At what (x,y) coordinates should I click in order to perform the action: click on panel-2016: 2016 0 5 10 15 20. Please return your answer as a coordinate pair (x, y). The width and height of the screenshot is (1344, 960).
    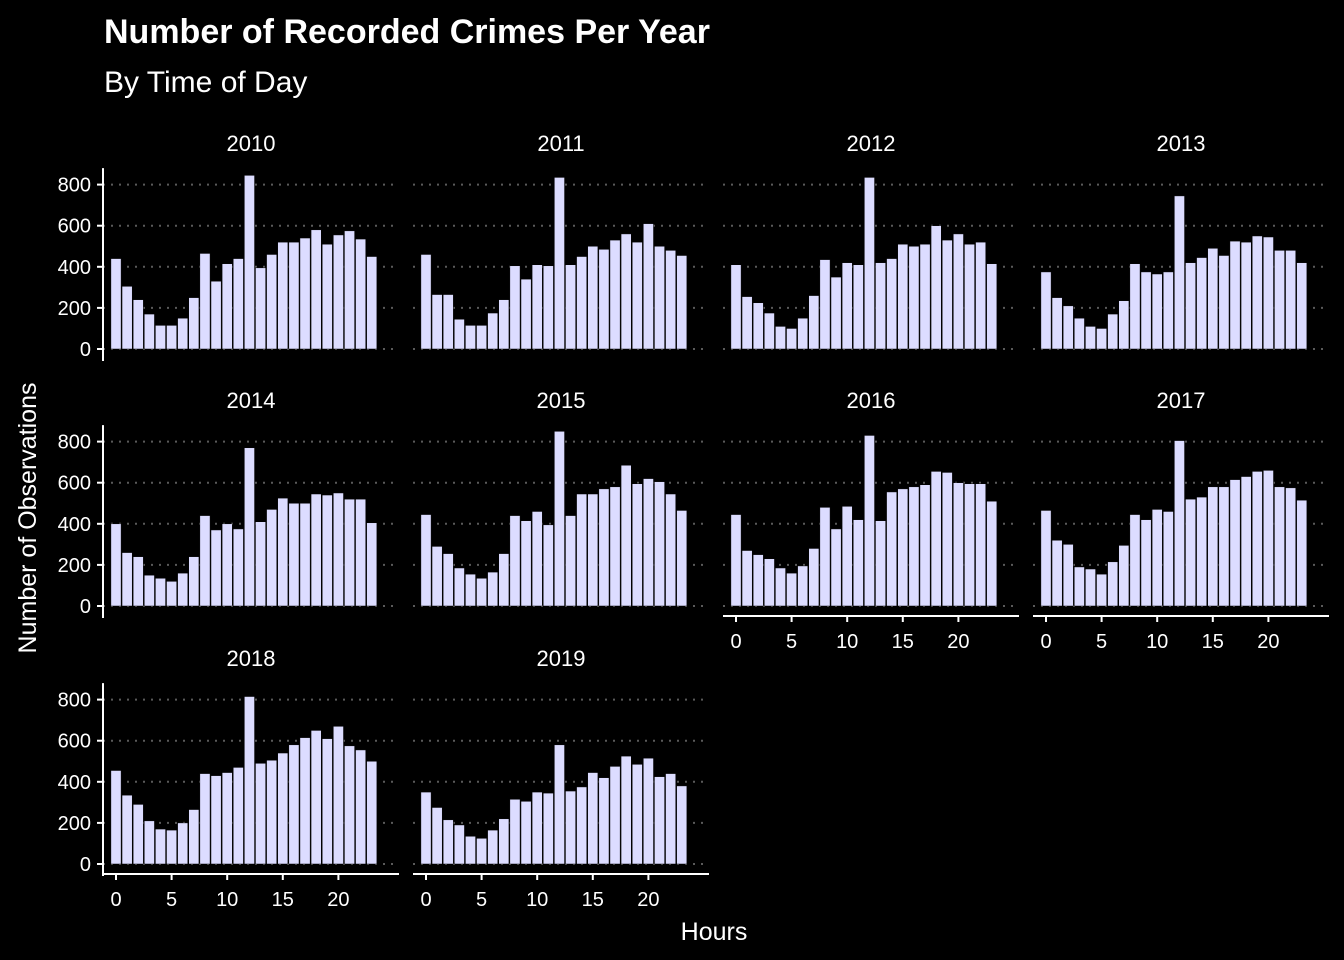
    Looking at the image, I should click on (871, 520).